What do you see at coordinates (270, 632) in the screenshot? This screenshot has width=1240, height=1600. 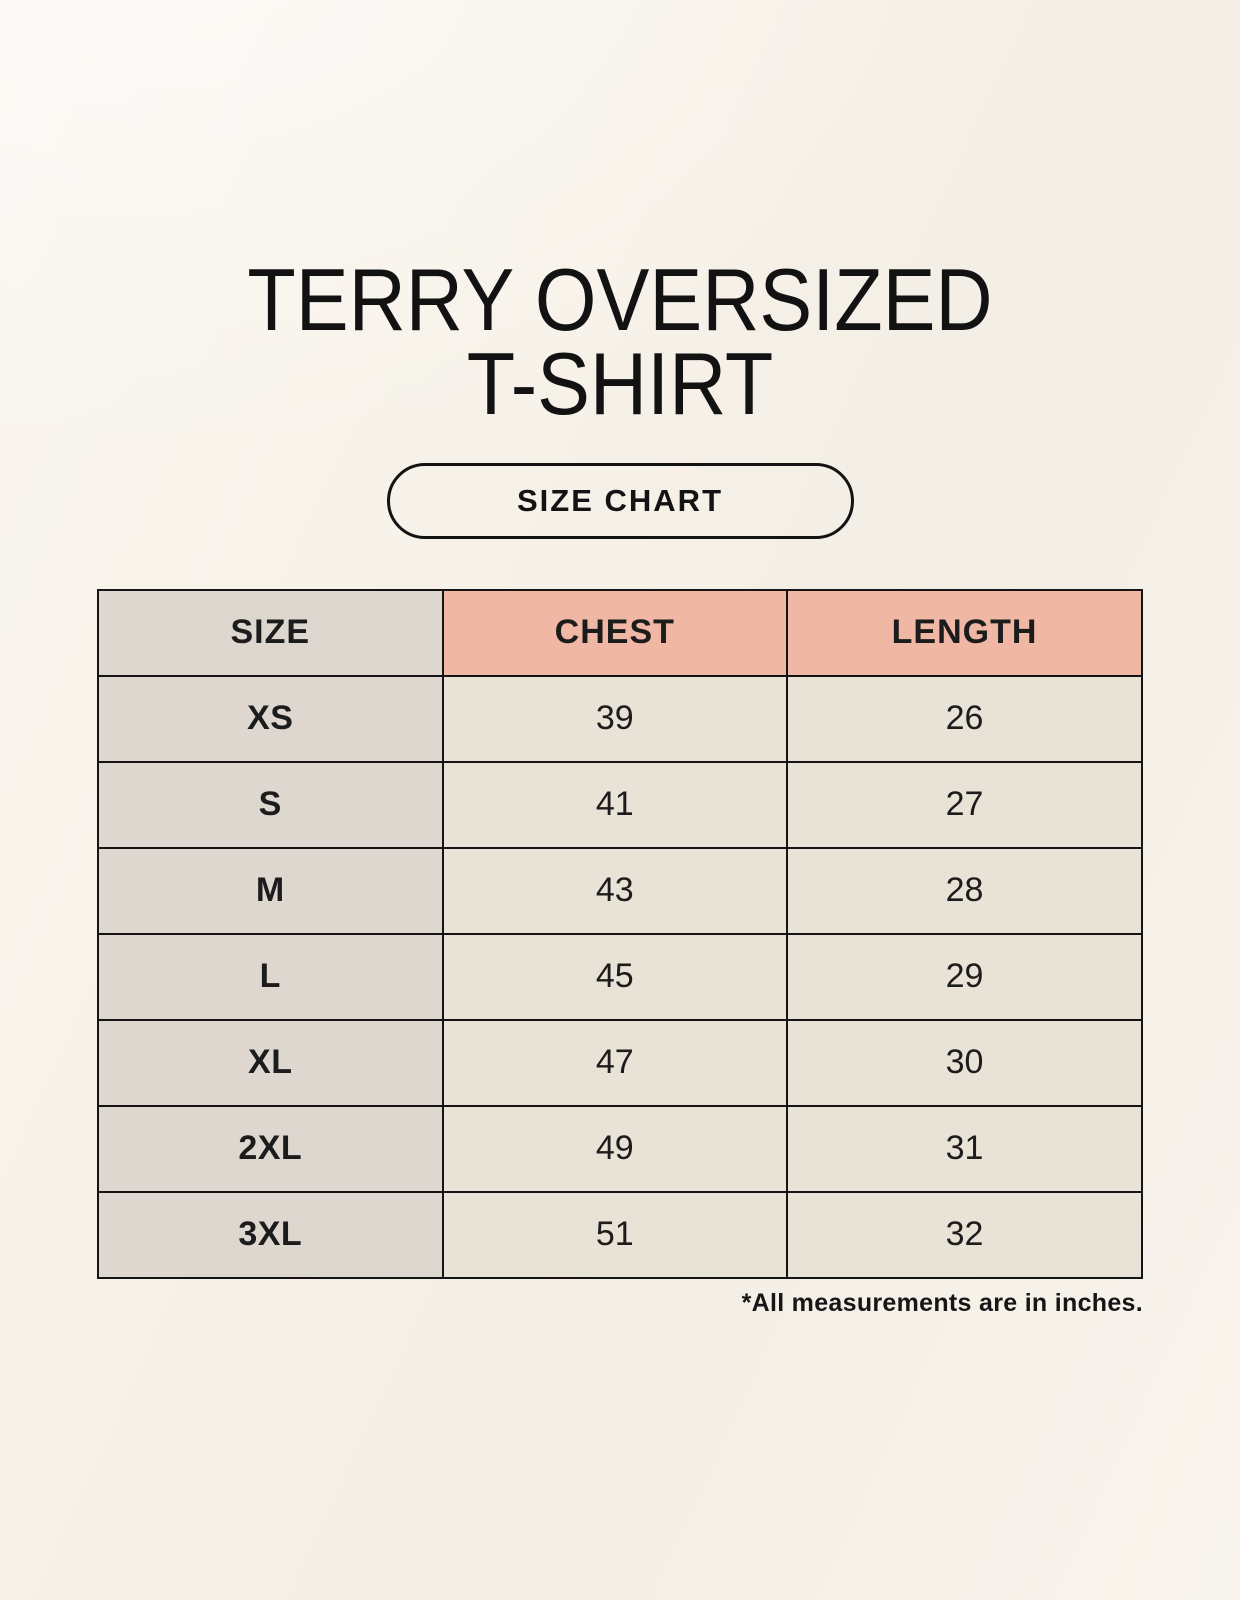 I see `header-cell-size: SIZE` at bounding box center [270, 632].